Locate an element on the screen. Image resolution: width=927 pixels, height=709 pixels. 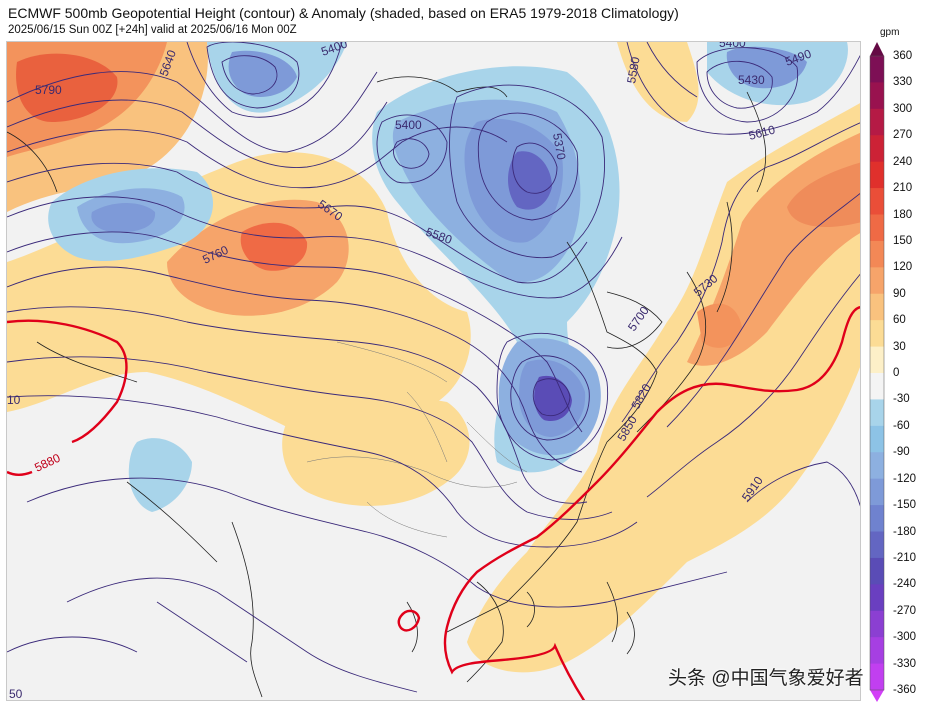
label-5370: 5370 is located at coordinates (559, 146).